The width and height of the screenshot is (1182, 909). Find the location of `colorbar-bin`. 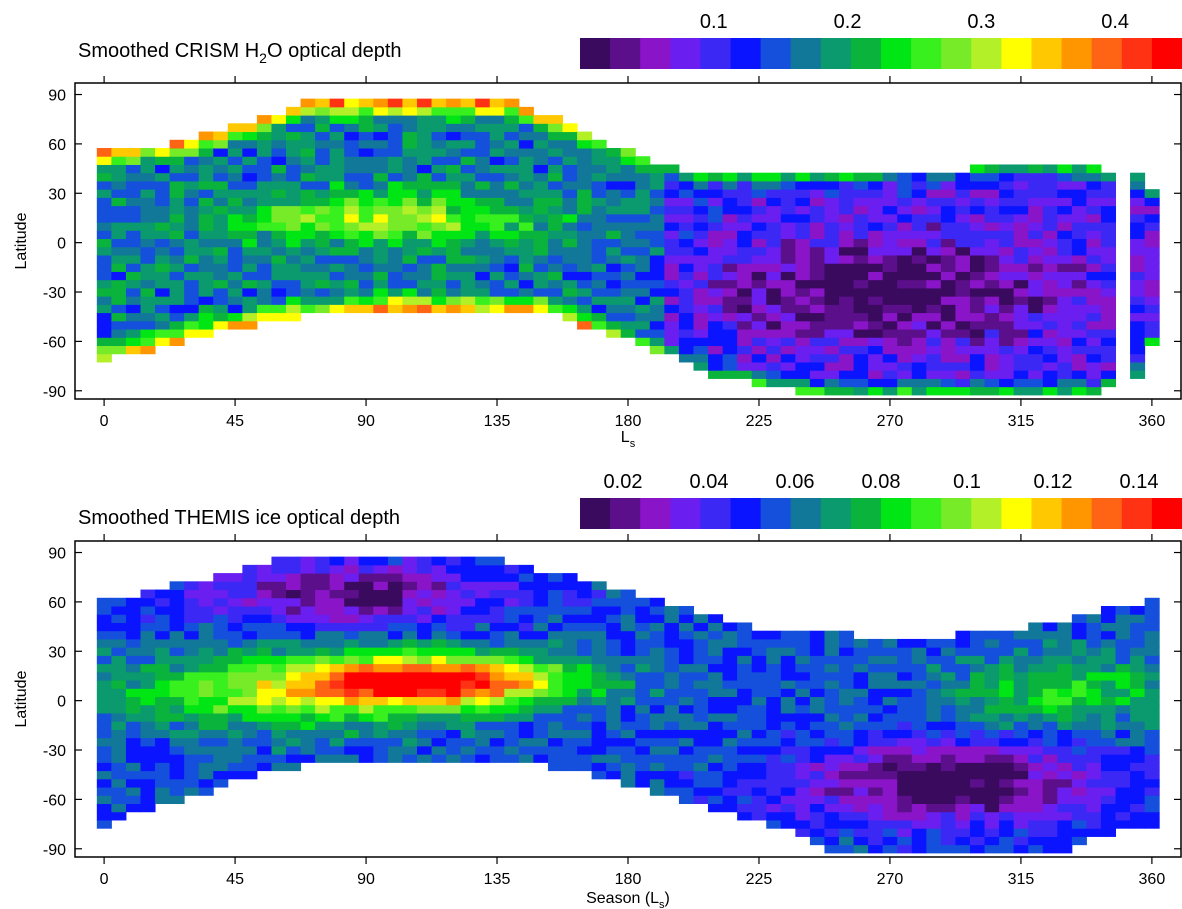

colorbar-bin is located at coordinates (716, 53).